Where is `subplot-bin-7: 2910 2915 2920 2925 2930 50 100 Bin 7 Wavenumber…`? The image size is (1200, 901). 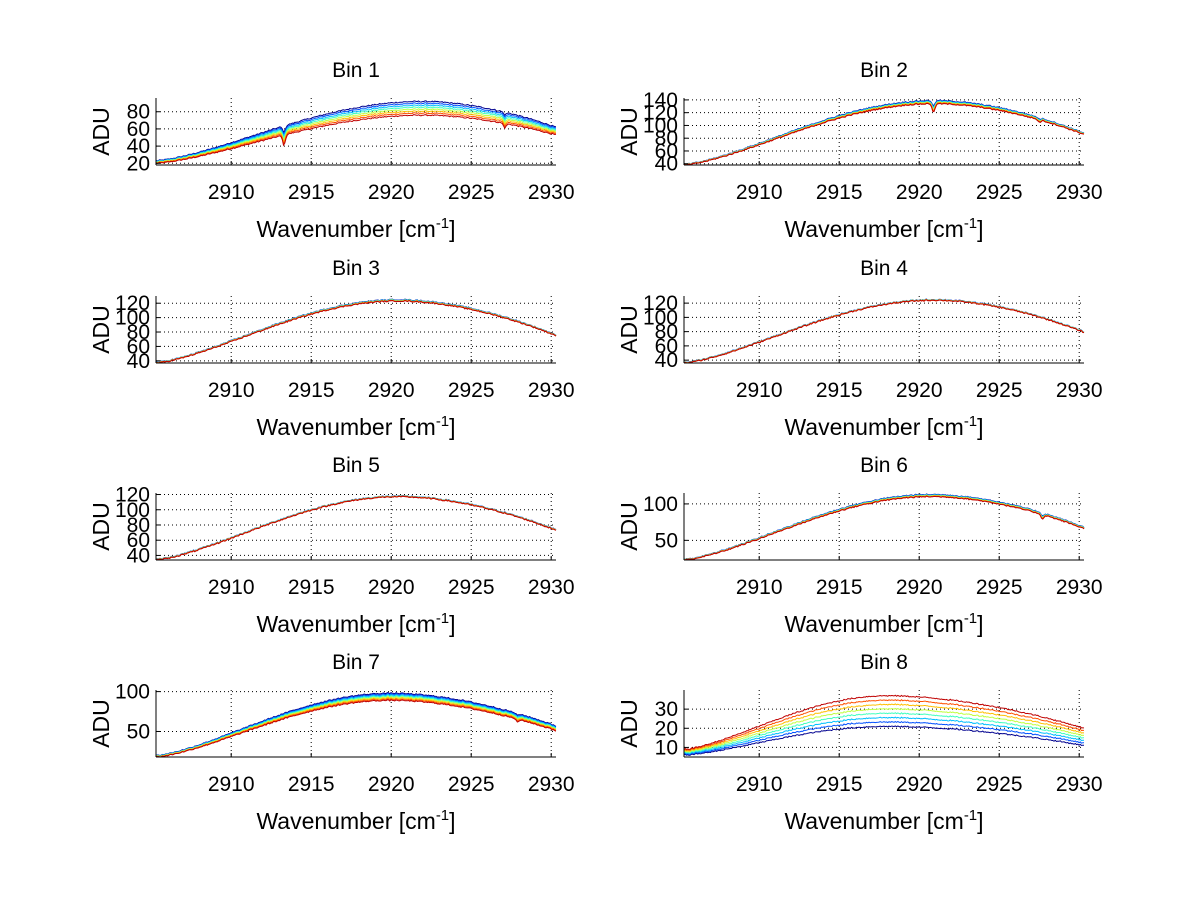 subplot-bin-7: 2910 2915 2920 2925 2930 50 100 Bin 7 Wavenumber… is located at coordinates (331, 742).